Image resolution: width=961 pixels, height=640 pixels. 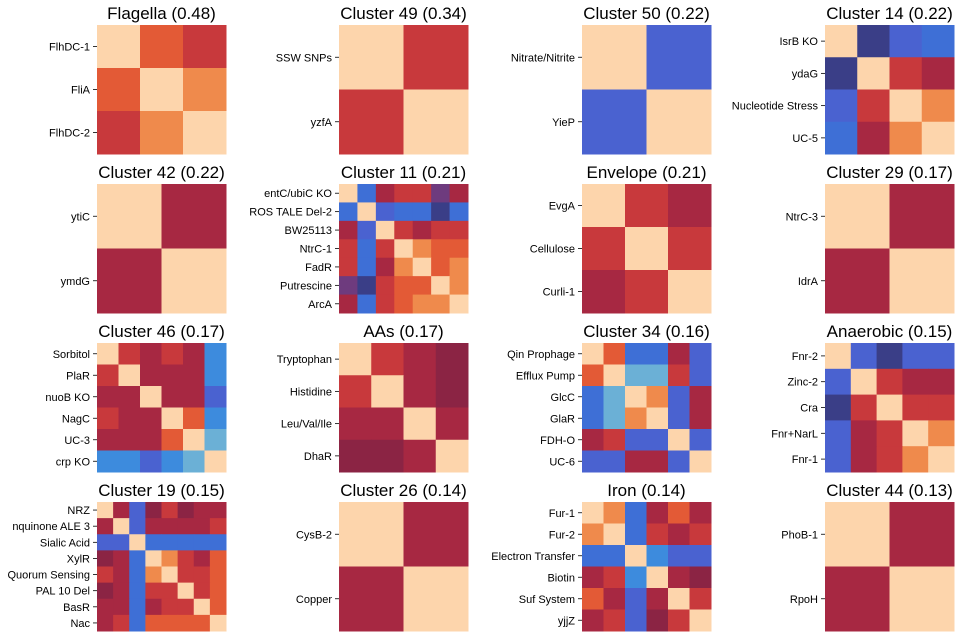 What do you see at coordinates (611, 79) in the screenshot?
I see `heatmap-panel: Cluster 50 (0.22) Nitrate/Nitrite YieP` at bounding box center [611, 79].